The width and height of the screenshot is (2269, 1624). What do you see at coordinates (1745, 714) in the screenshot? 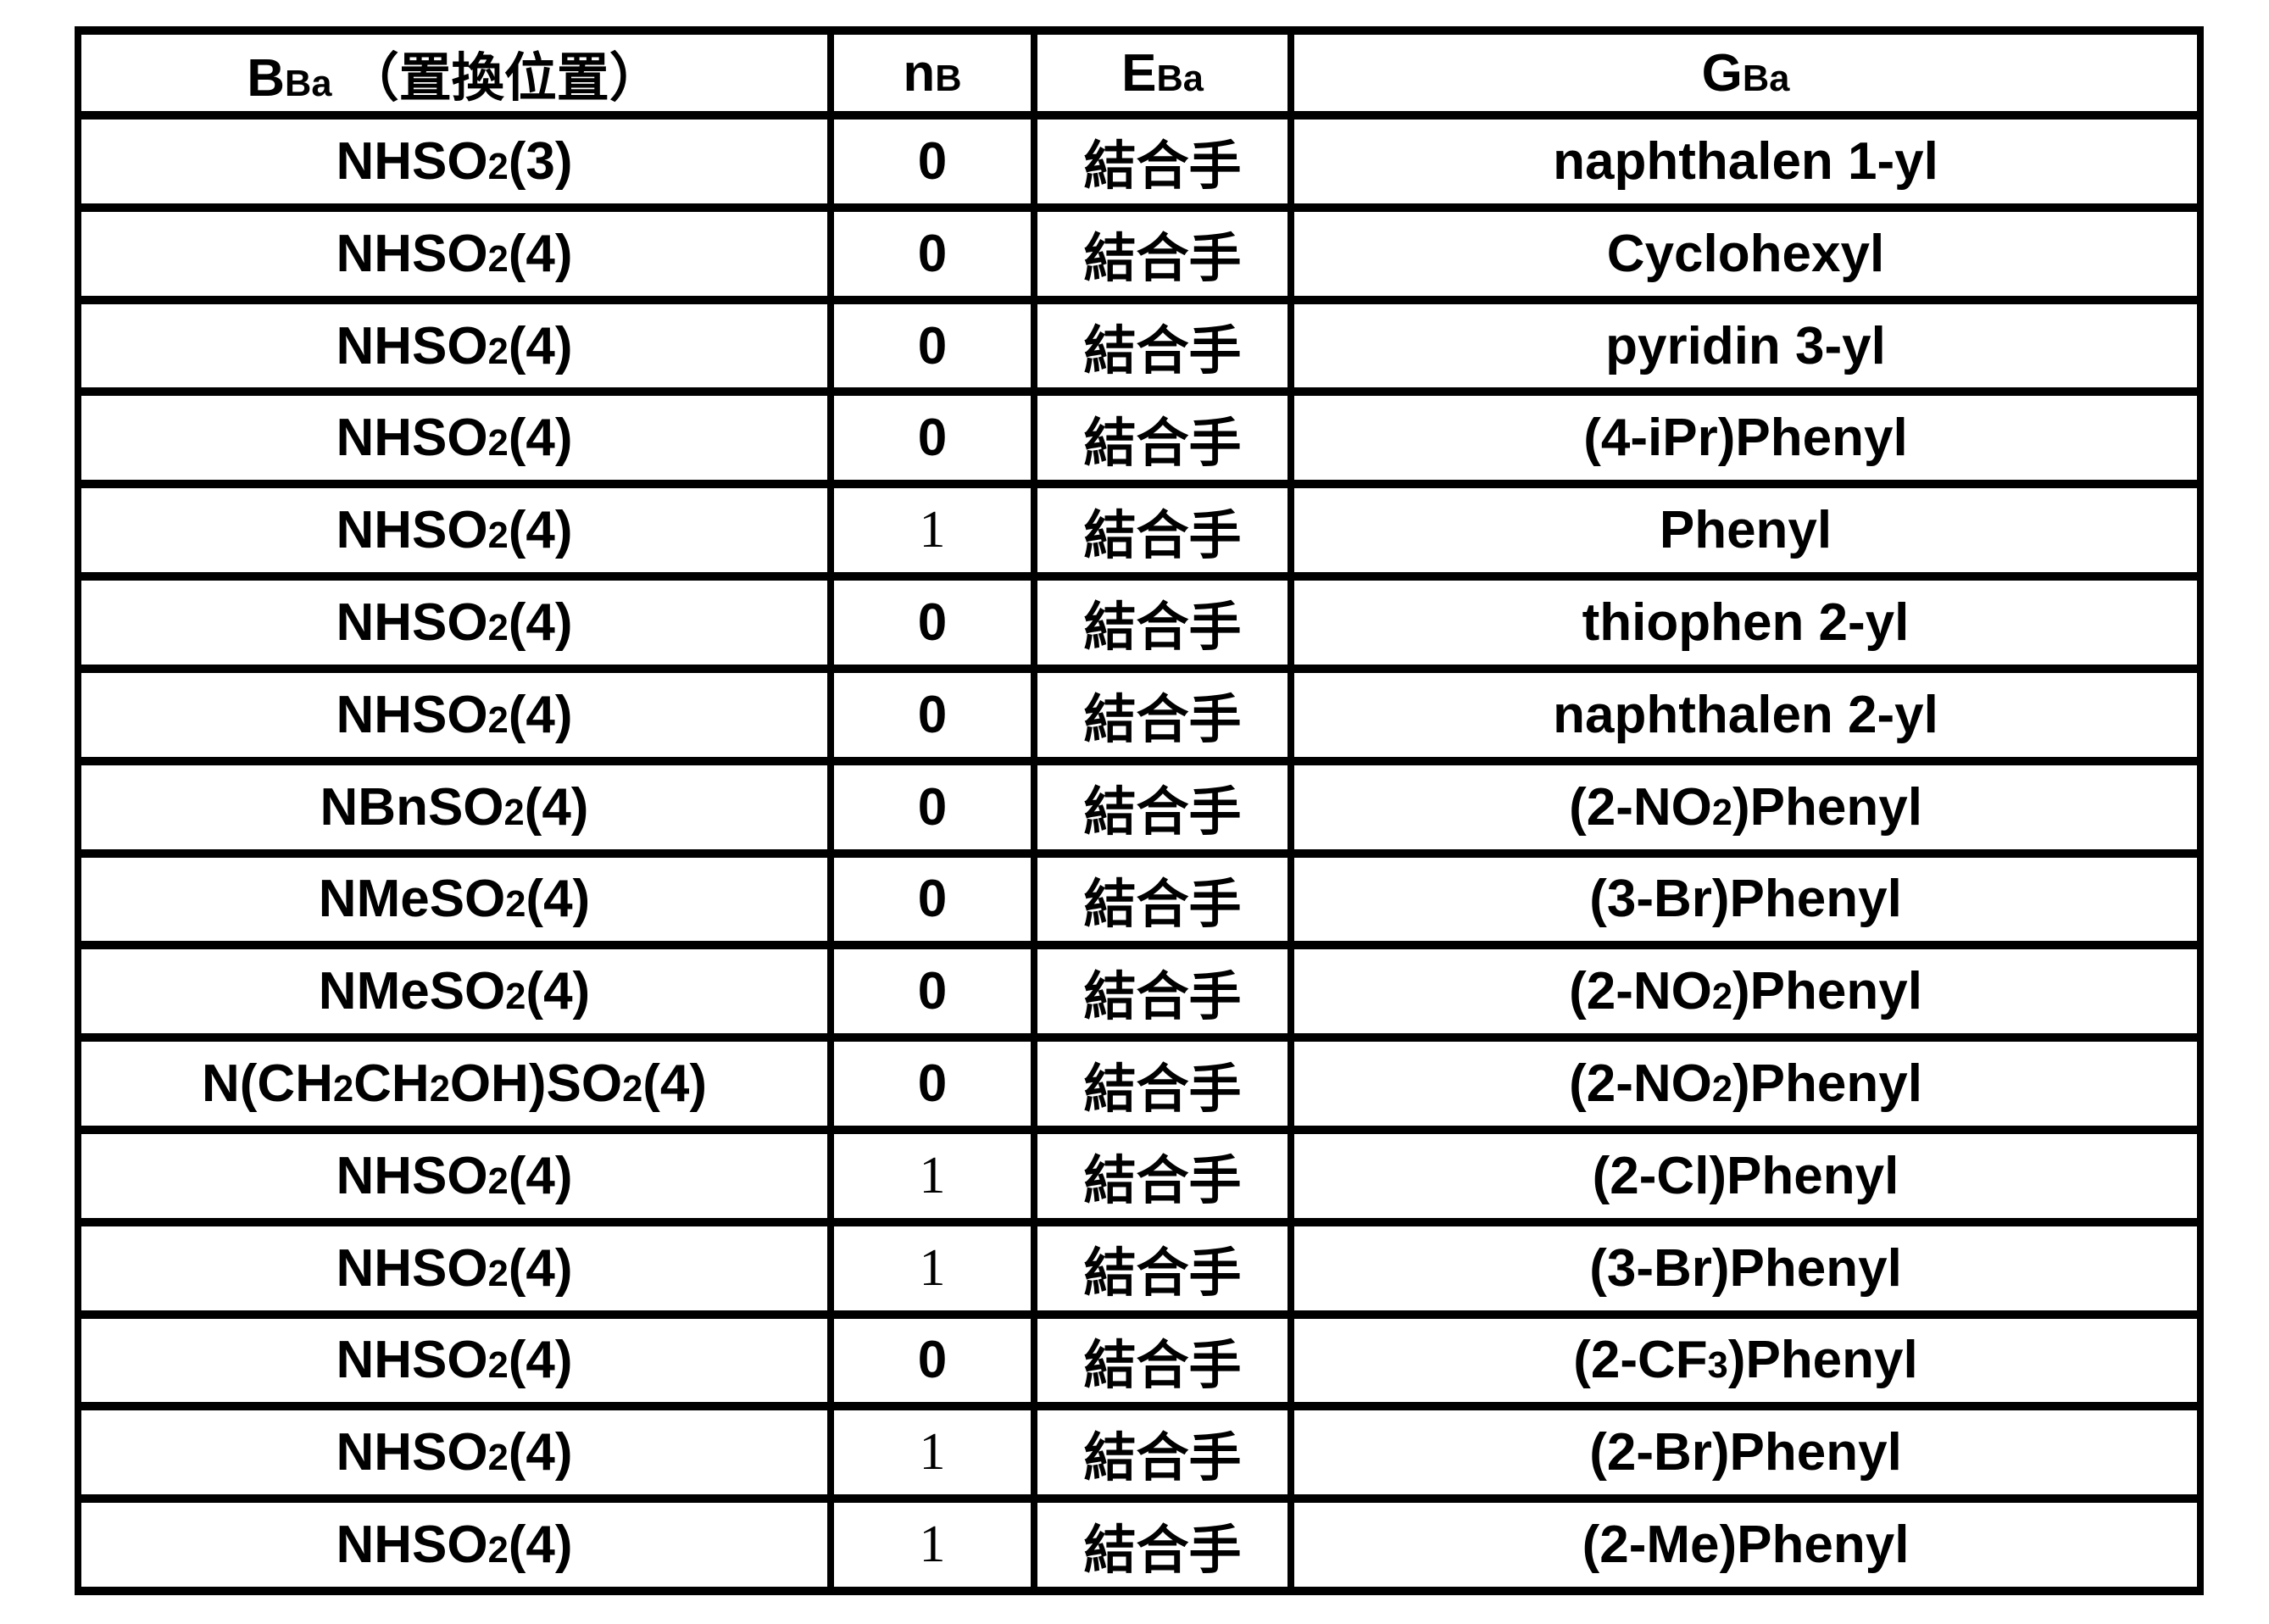
I see `cell-g-group: naphthalen 2-yl` at bounding box center [1745, 714].